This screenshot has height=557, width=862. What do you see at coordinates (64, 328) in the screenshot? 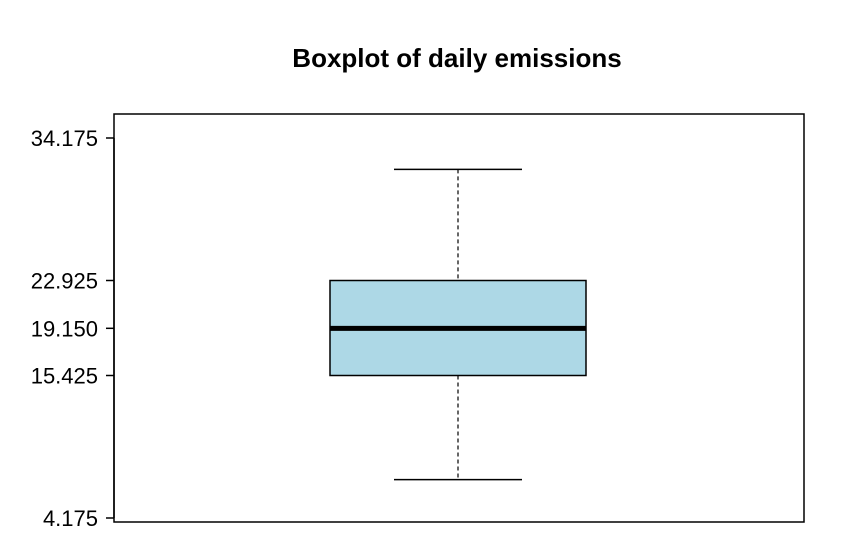
I see `y-tick-label: 19.150` at bounding box center [64, 328].